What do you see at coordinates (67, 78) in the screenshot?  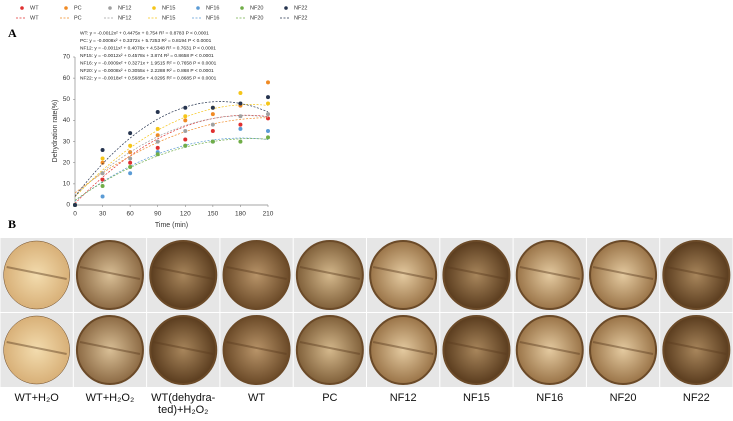 I see `y-tick-label: 60` at bounding box center [67, 78].